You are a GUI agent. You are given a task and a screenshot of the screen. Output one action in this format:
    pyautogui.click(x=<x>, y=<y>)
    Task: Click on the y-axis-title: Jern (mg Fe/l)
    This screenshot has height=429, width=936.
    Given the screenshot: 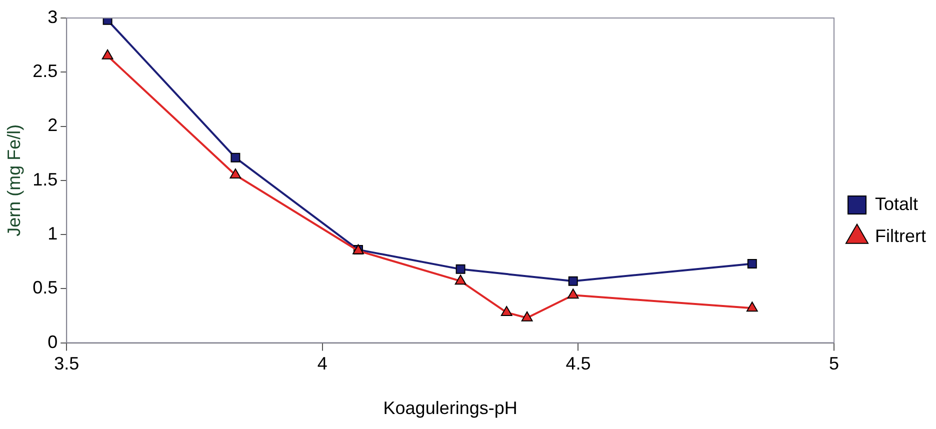 What is the action you would take?
    pyautogui.click(x=14, y=180)
    